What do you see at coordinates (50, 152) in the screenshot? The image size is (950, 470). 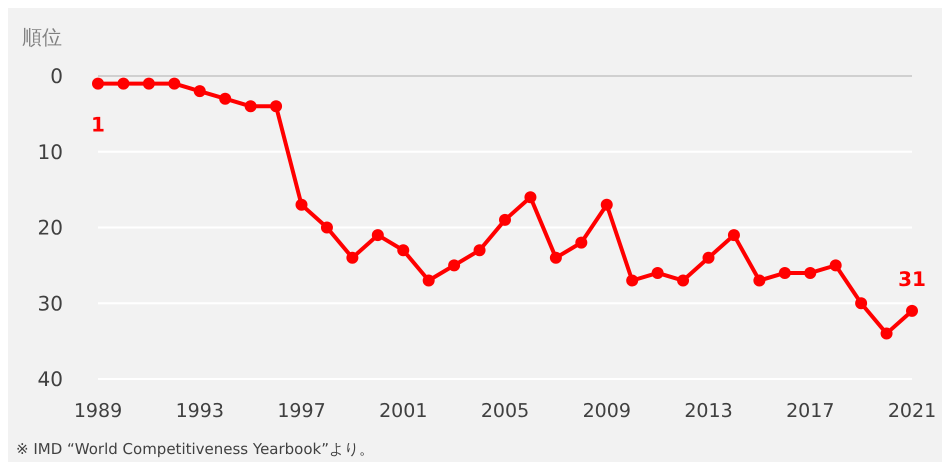 I see `y-tick-label: 10` at bounding box center [50, 152].